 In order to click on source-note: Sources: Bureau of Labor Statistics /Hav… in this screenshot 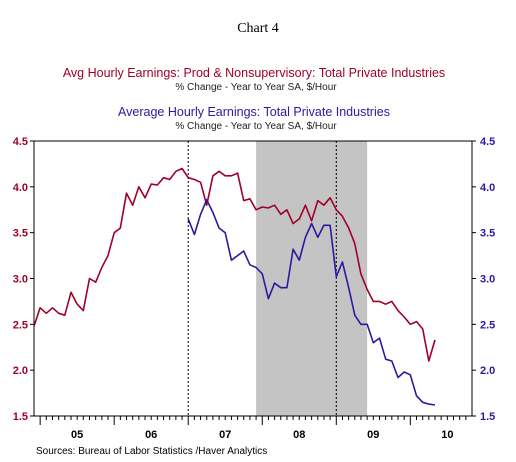, I will do `click(151, 451)`.